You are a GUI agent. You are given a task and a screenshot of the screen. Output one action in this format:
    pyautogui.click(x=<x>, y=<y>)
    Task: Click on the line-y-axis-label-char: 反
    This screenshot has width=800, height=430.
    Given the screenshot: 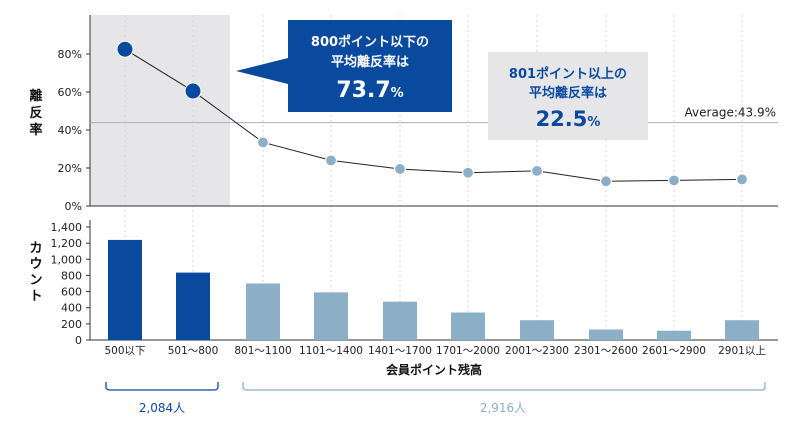 What is the action you would take?
    pyautogui.click(x=35, y=113)
    